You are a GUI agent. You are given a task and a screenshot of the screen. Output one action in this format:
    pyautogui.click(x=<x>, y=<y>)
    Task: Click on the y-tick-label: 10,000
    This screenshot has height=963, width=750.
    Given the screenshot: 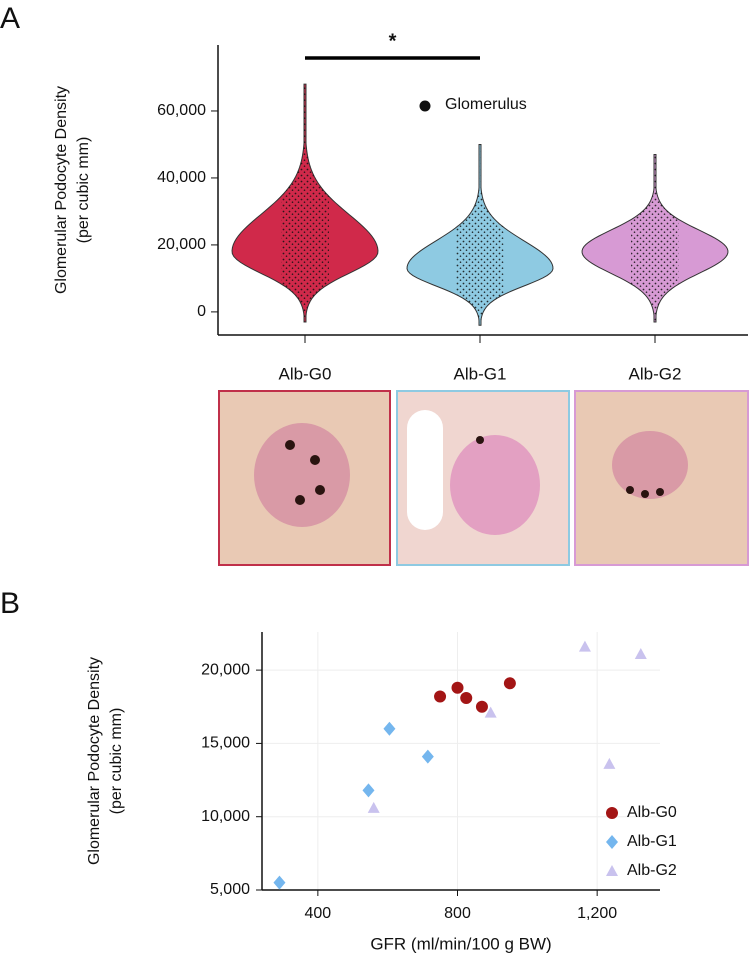 What is the action you would take?
    pyautogui.click(x=225, y=816)
    